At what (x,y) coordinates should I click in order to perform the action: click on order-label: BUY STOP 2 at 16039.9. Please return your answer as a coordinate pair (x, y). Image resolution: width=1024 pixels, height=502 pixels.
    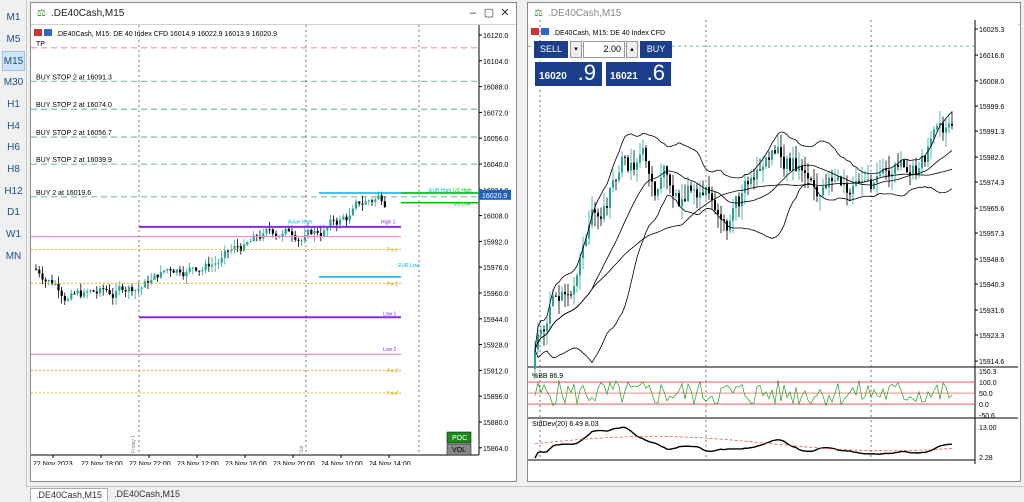
    Looking at the image, I should click on (74, 160).